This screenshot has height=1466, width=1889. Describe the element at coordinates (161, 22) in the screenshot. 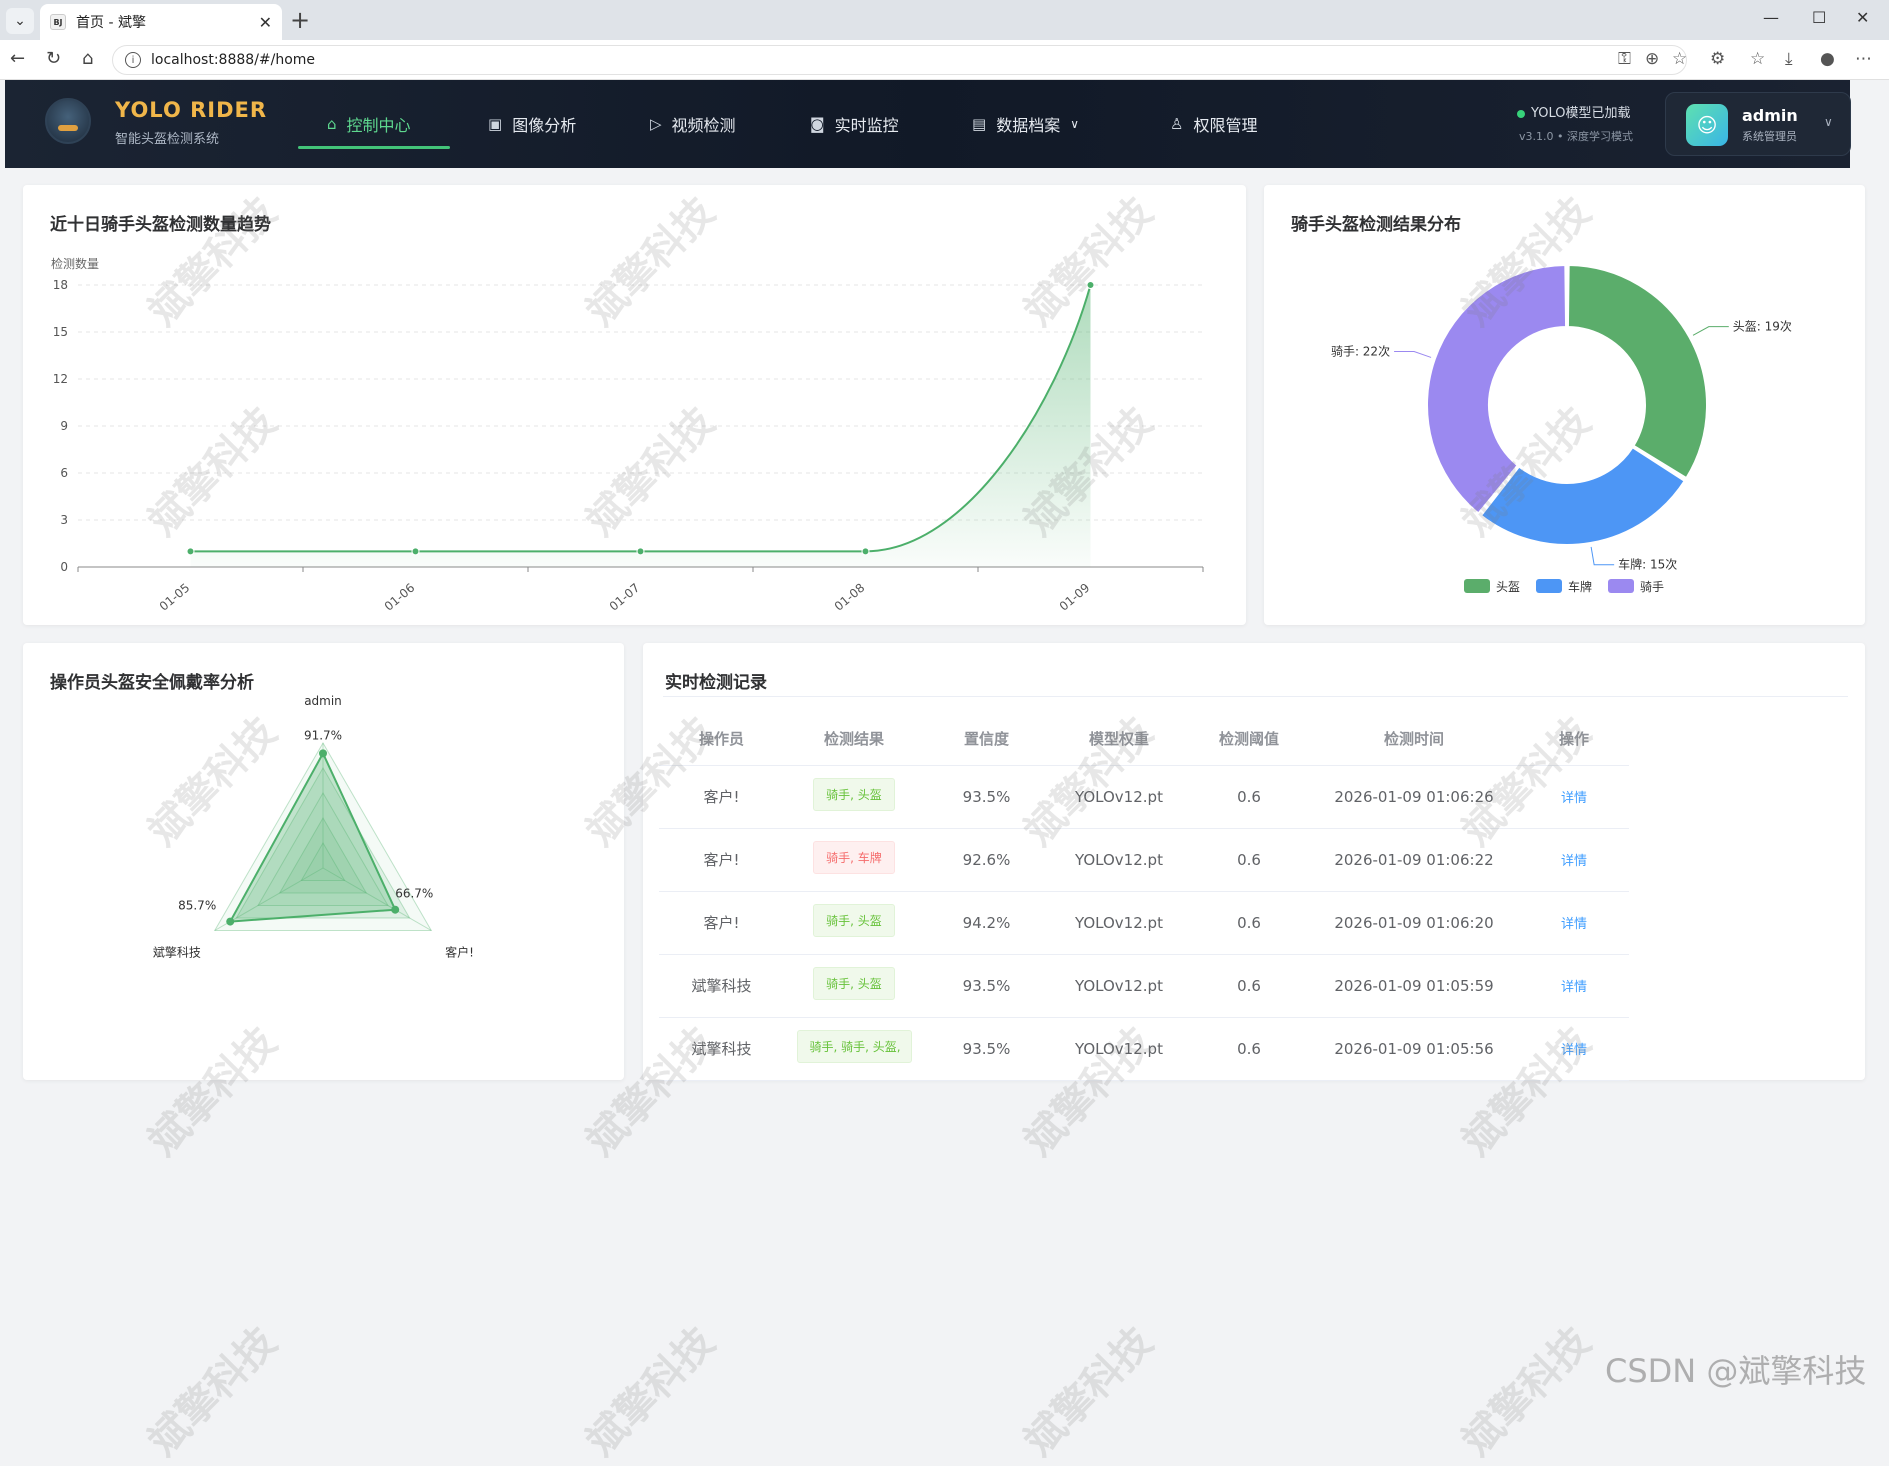

I see `browser-tab: BJ 首页 - 斌擎 ✕` at that location.